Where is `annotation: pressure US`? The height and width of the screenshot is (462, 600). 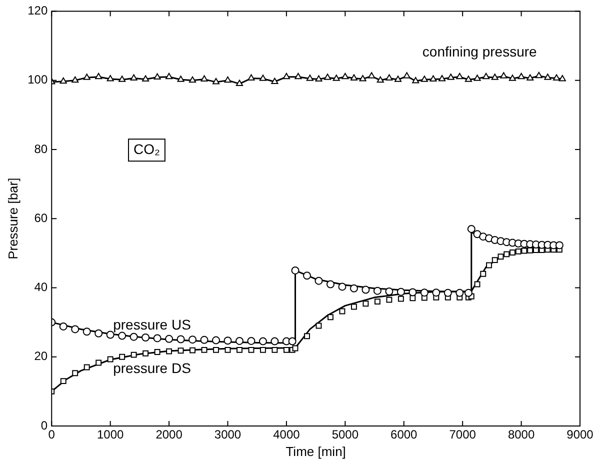 annotation: pressure US is located at coordinates (152, 324).